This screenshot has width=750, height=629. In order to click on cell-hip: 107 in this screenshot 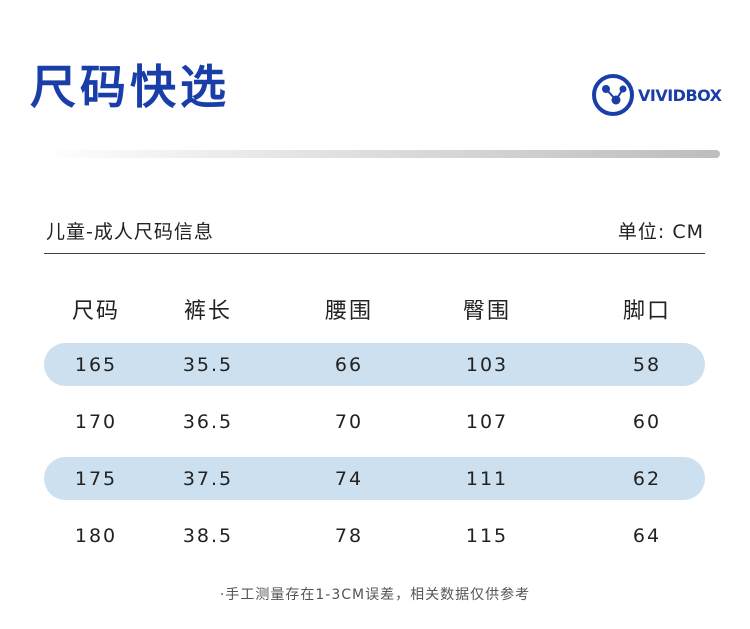, I will do `click(487, 421)`.